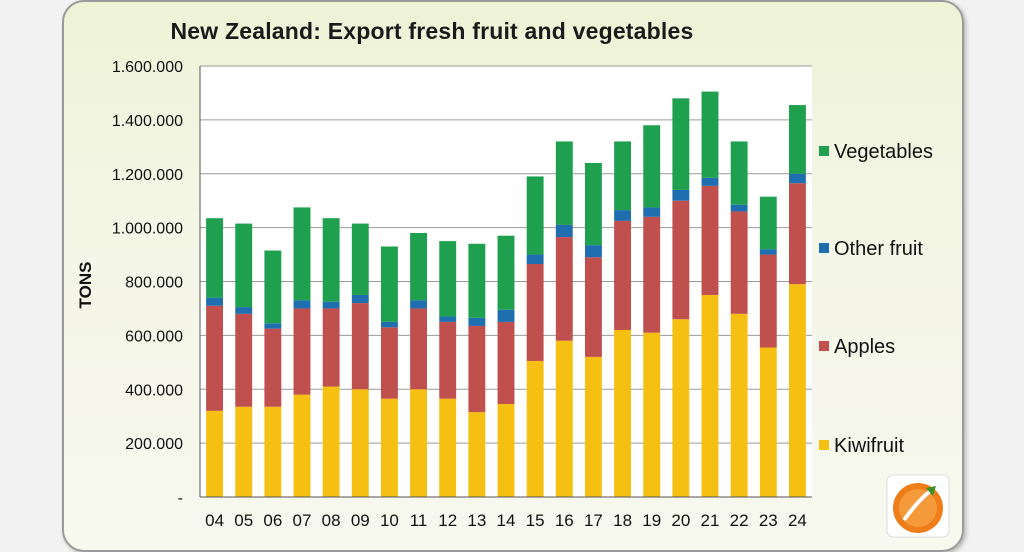 The image size is (1024, 552). What do you see at coordinates (883, 152) in the screenshot?
I see `legend-label: Vegetables` at bounding box center [883, 152].